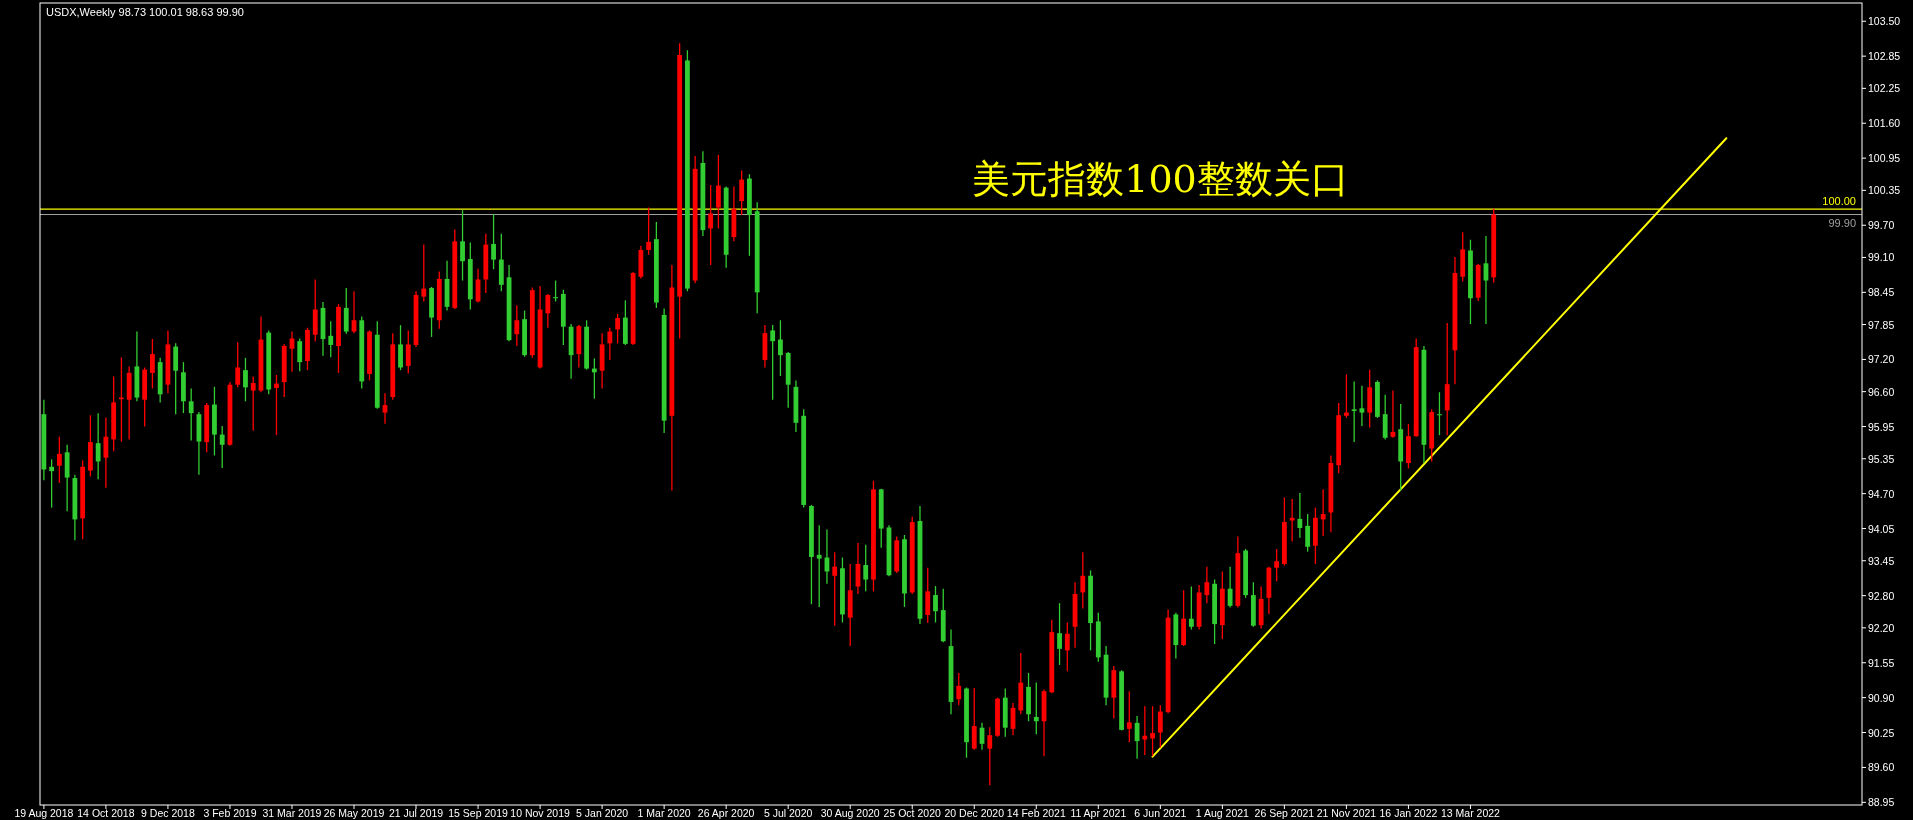  I want to click on ref-line-label: 100.00, so click(1839, 201).